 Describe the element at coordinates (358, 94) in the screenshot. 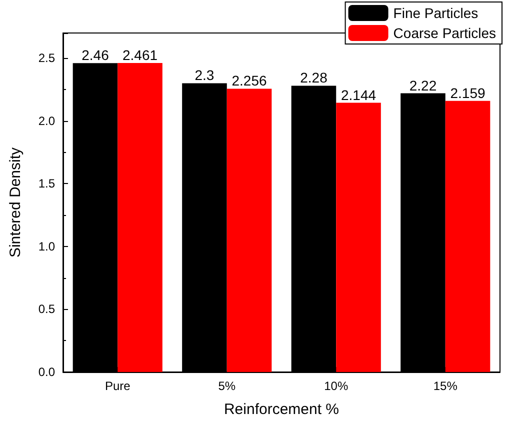

I see `data-label: 2.144` at that location.